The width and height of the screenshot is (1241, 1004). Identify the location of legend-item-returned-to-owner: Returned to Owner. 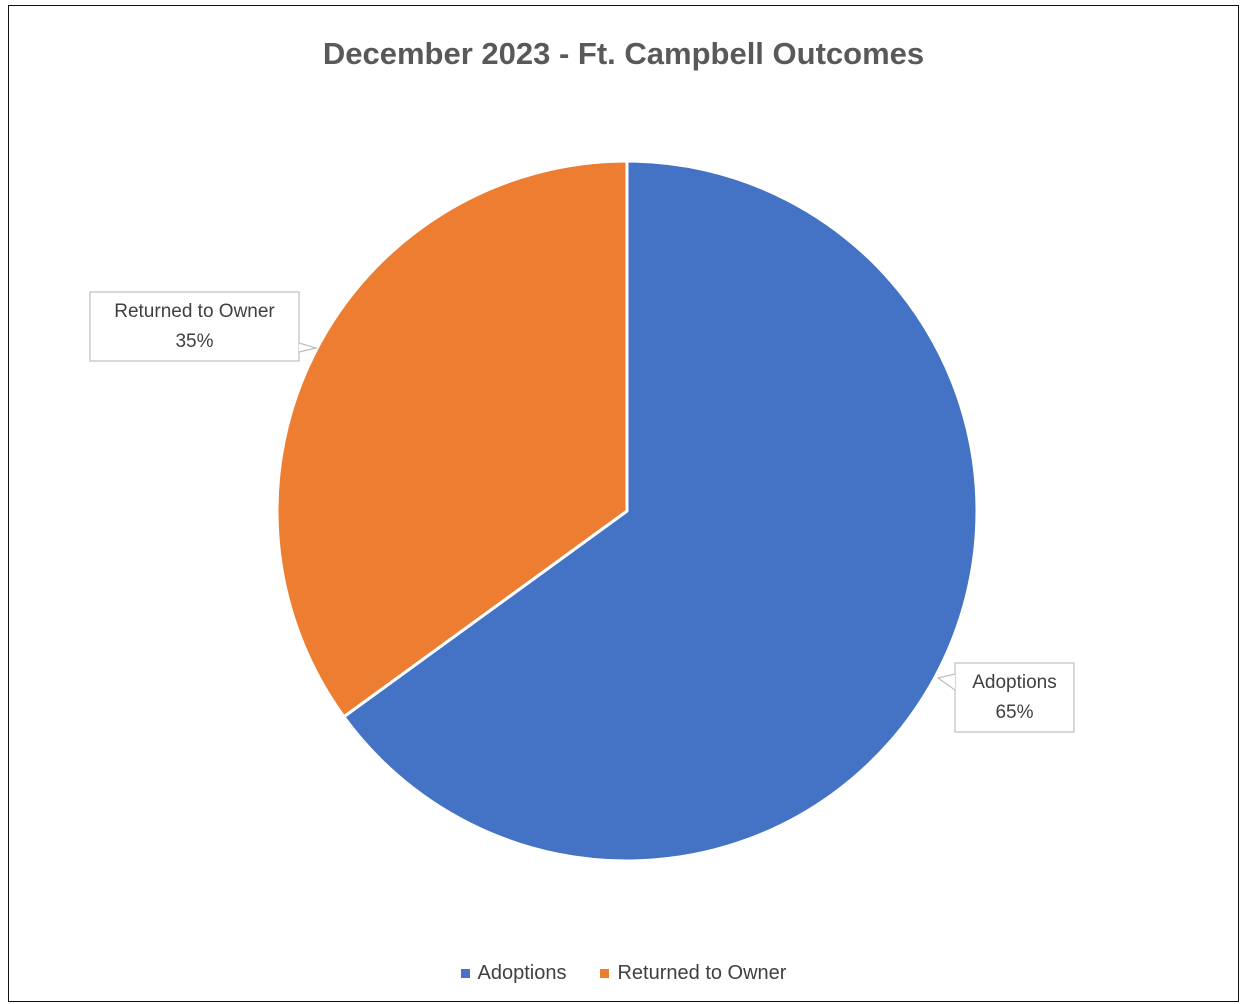
(693, 973).